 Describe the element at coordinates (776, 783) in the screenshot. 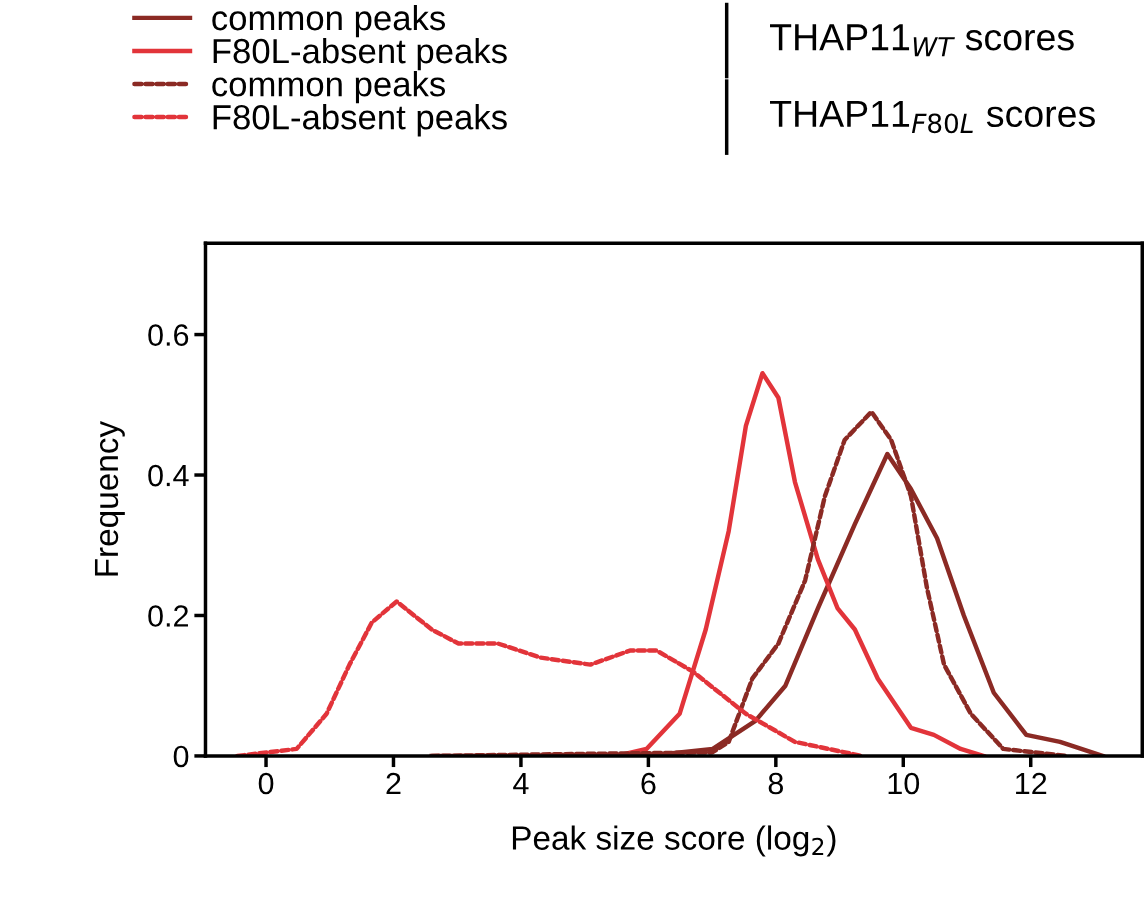

I see `x-tick-label: 8` at that location.